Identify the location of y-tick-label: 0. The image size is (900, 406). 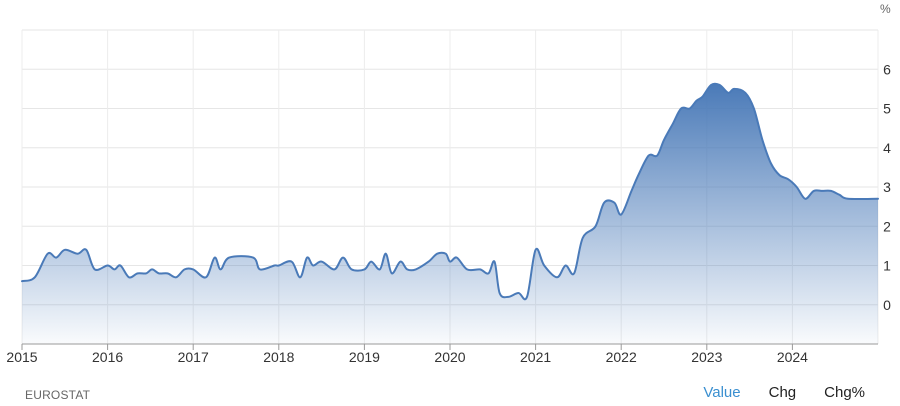
(887, 305).